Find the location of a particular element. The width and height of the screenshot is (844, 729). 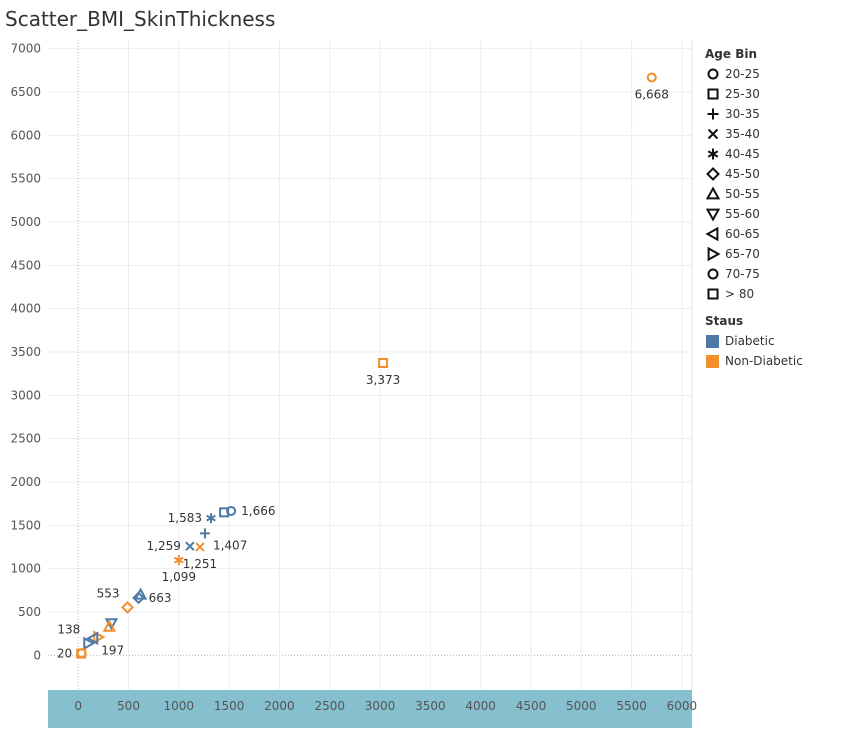

plus-icon is located at coordinates (713, 114).